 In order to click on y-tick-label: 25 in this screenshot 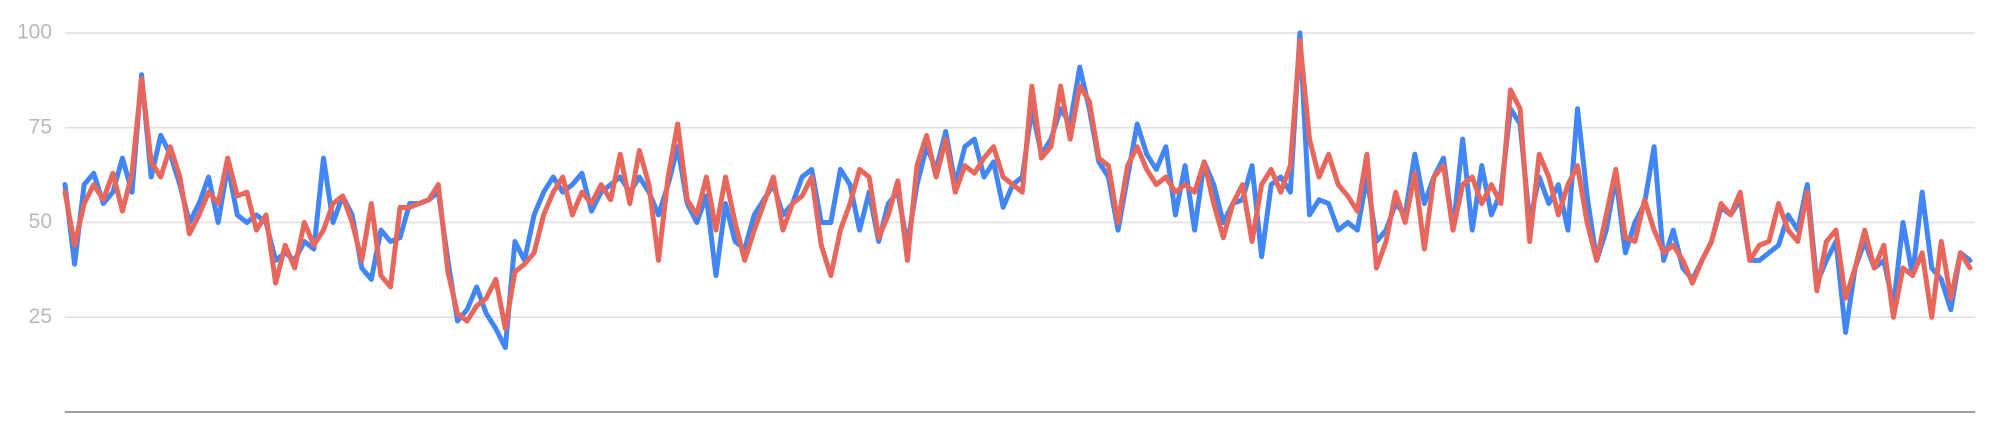, I will do `click(40, 316)`.